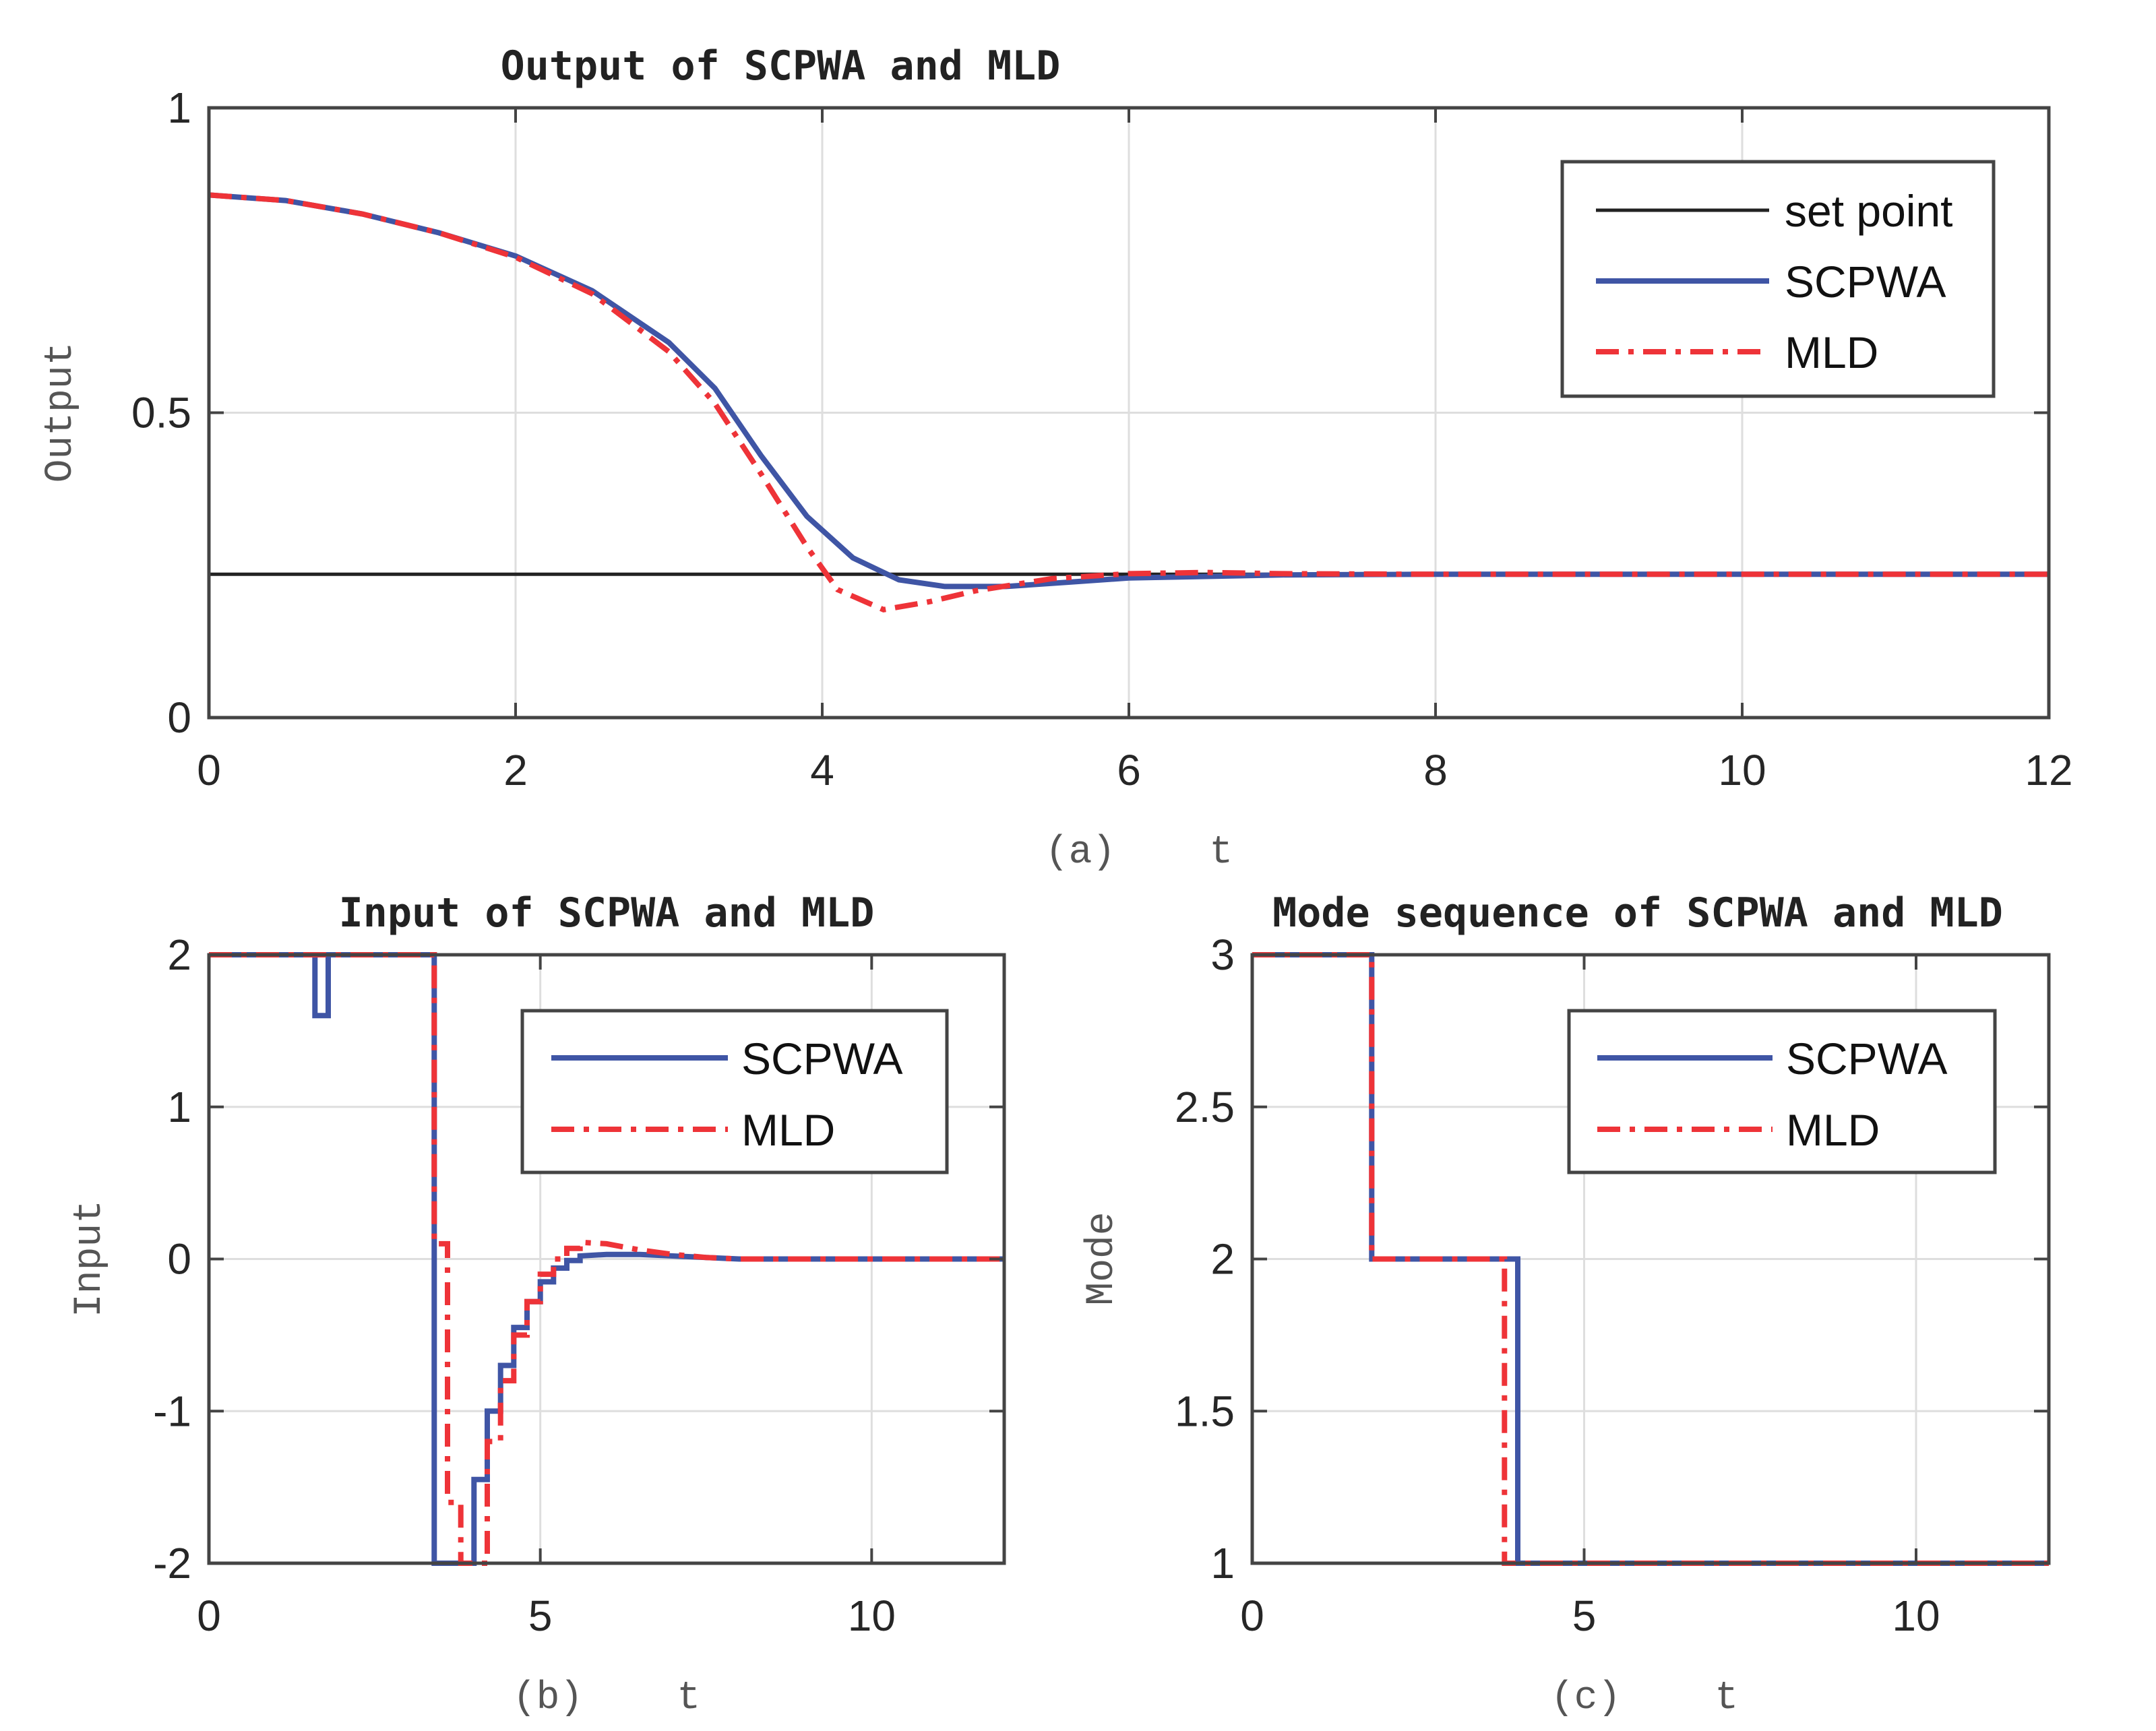  What do you see at coordinates (90, 1258) in the screenshot?
I see `panel-b-ylabel: Input` at bounding box center [90, 1258].